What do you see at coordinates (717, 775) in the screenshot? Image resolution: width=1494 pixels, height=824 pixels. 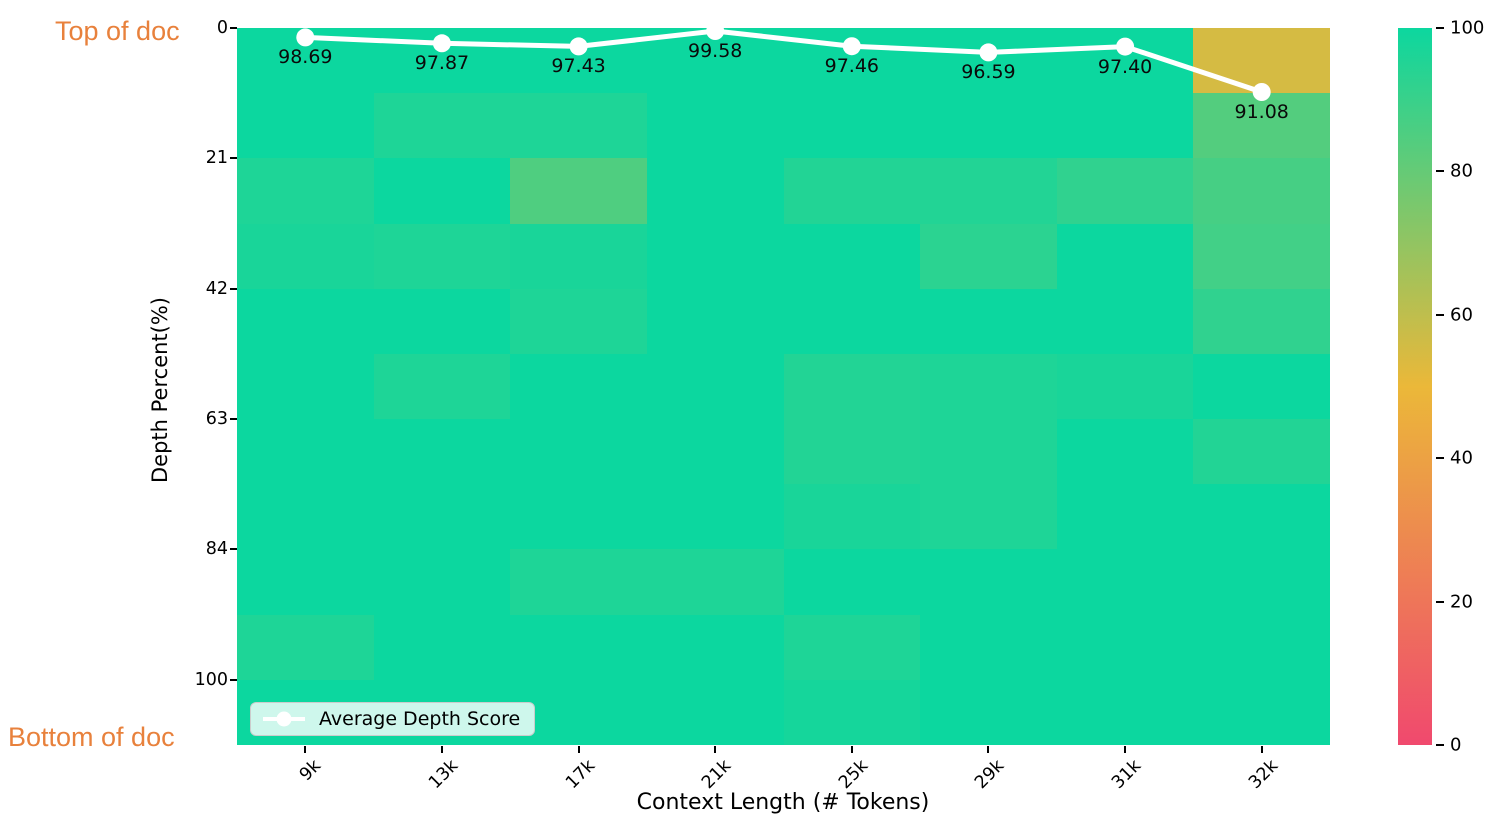 I see `x-tick-label: 21k` at bounding box center [717, 775].